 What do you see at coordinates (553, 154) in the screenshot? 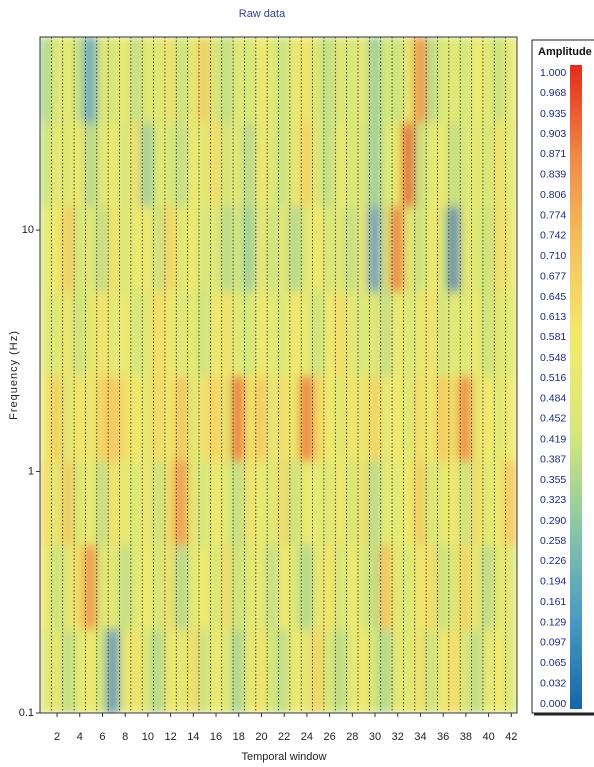
I see `colorbar-tick-label: 0.871` at bounding box center [553, 154].